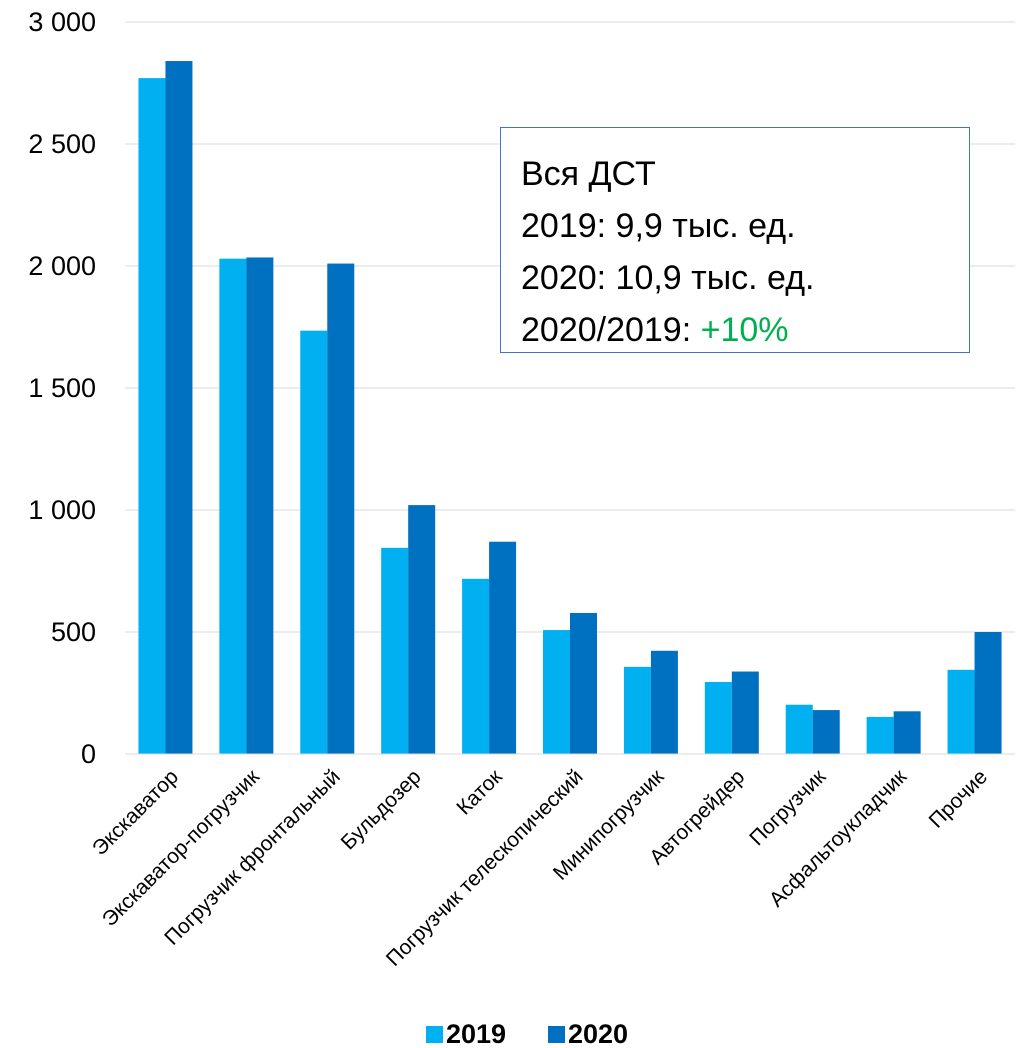  Describe the element at coordinates (668, 278) in the screenshot. I see `summary-2020-total: 2020: 10,9 тыс. ед.` at that location.